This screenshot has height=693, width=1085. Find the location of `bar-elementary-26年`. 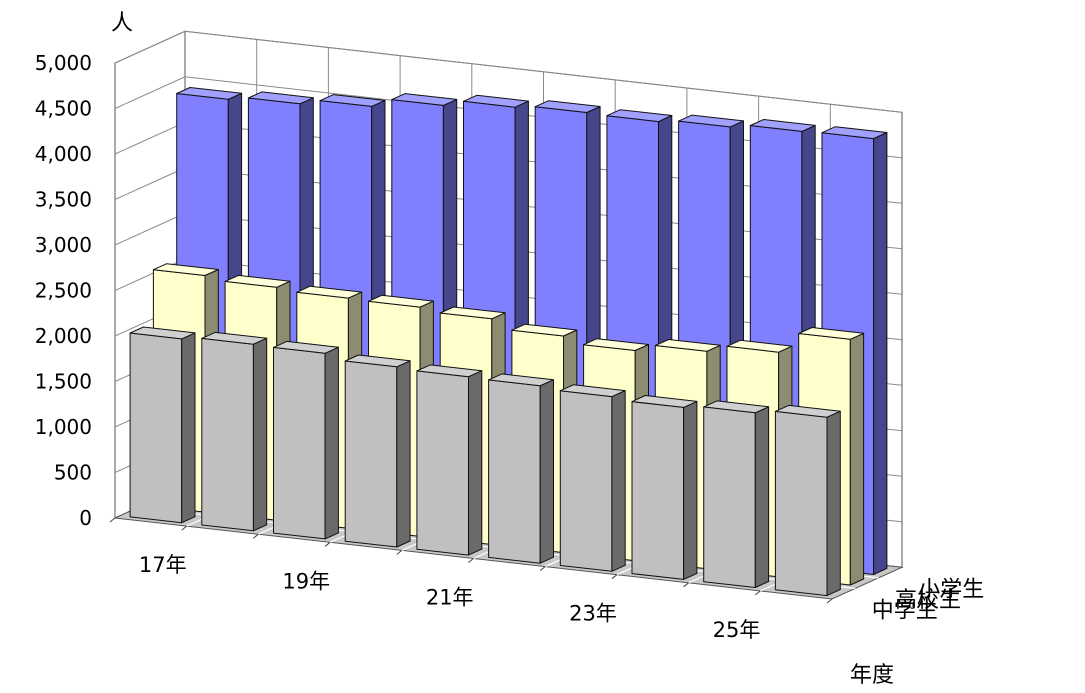

bar-elementary-26年 is located at coordinates (807, 500).